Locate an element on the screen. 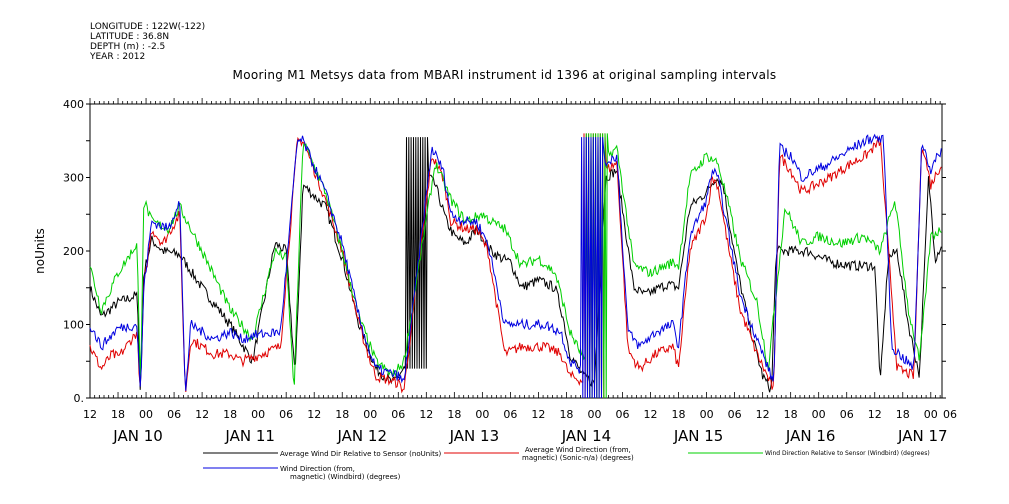 This screenshot has height=504, width=1009. x-day-label: JAN 17 is located at coordinates (922, 436).